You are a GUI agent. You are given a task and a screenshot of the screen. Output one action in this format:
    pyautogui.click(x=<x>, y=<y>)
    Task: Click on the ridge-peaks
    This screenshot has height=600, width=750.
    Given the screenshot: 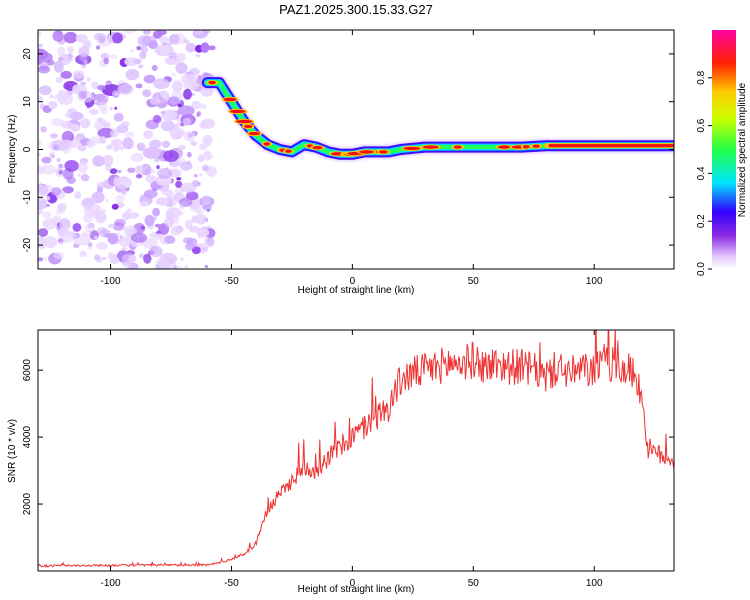 What is the action you would take?
    pyautogui.click(x=440, y=118)
    